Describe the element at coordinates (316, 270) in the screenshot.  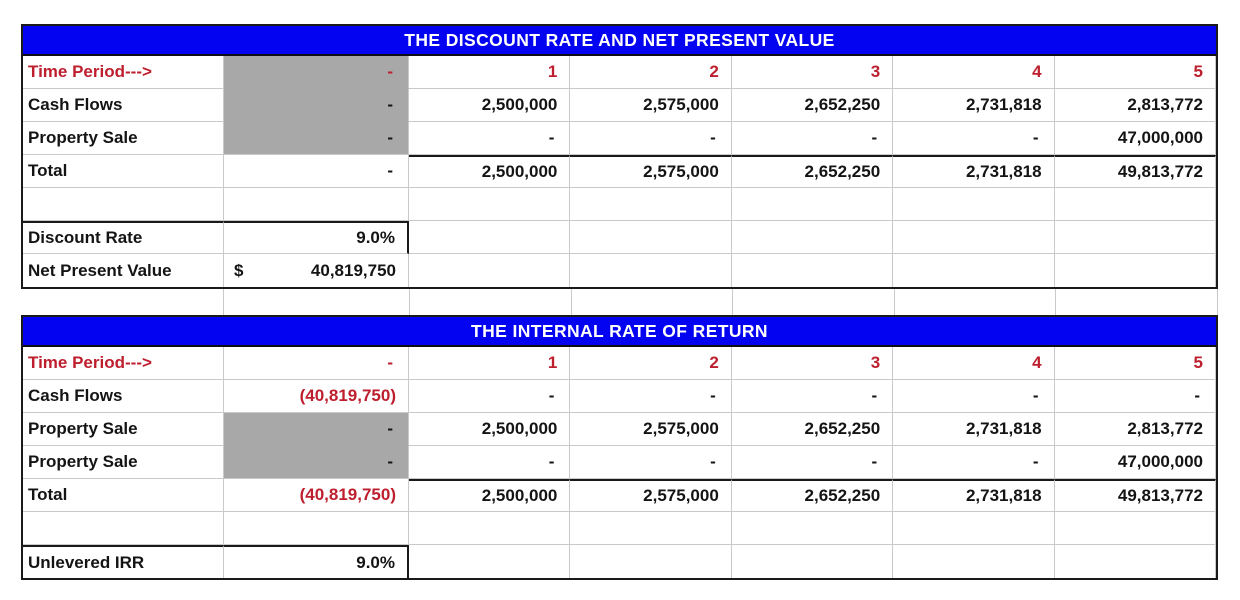
I see `table-cell: $40,819,750` at that location.